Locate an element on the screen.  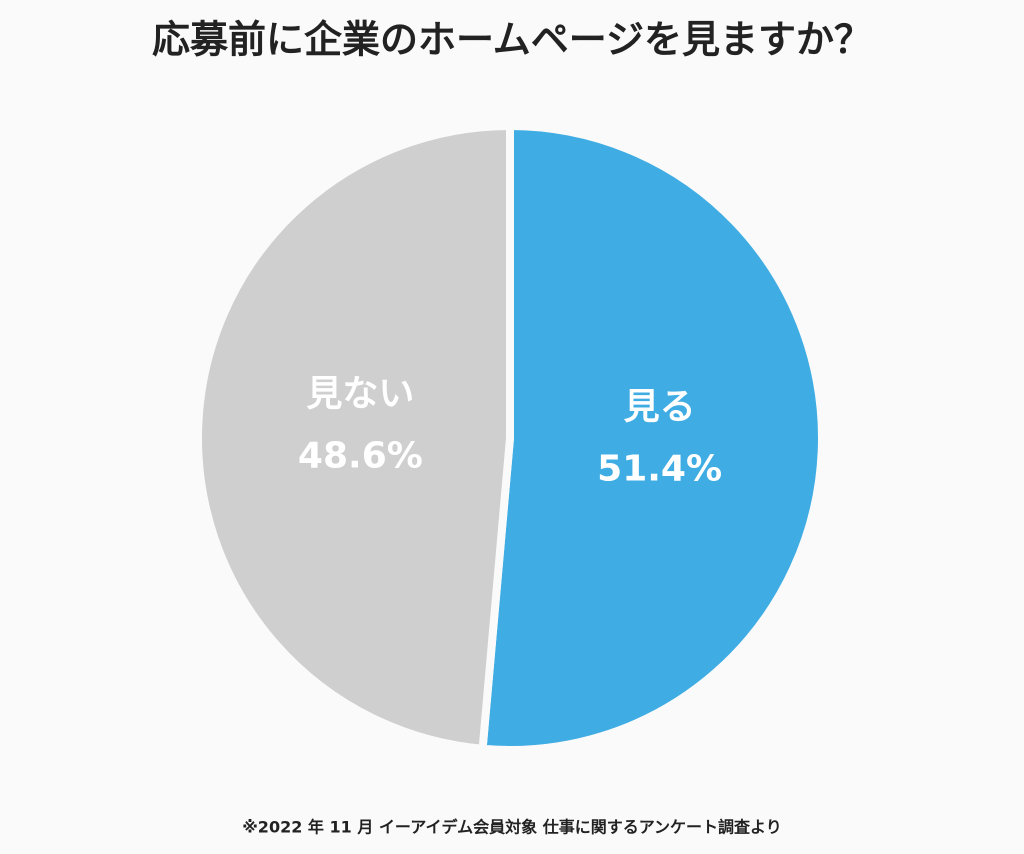
slice-value-label: 51.4% is located at coordinates (659, 469).